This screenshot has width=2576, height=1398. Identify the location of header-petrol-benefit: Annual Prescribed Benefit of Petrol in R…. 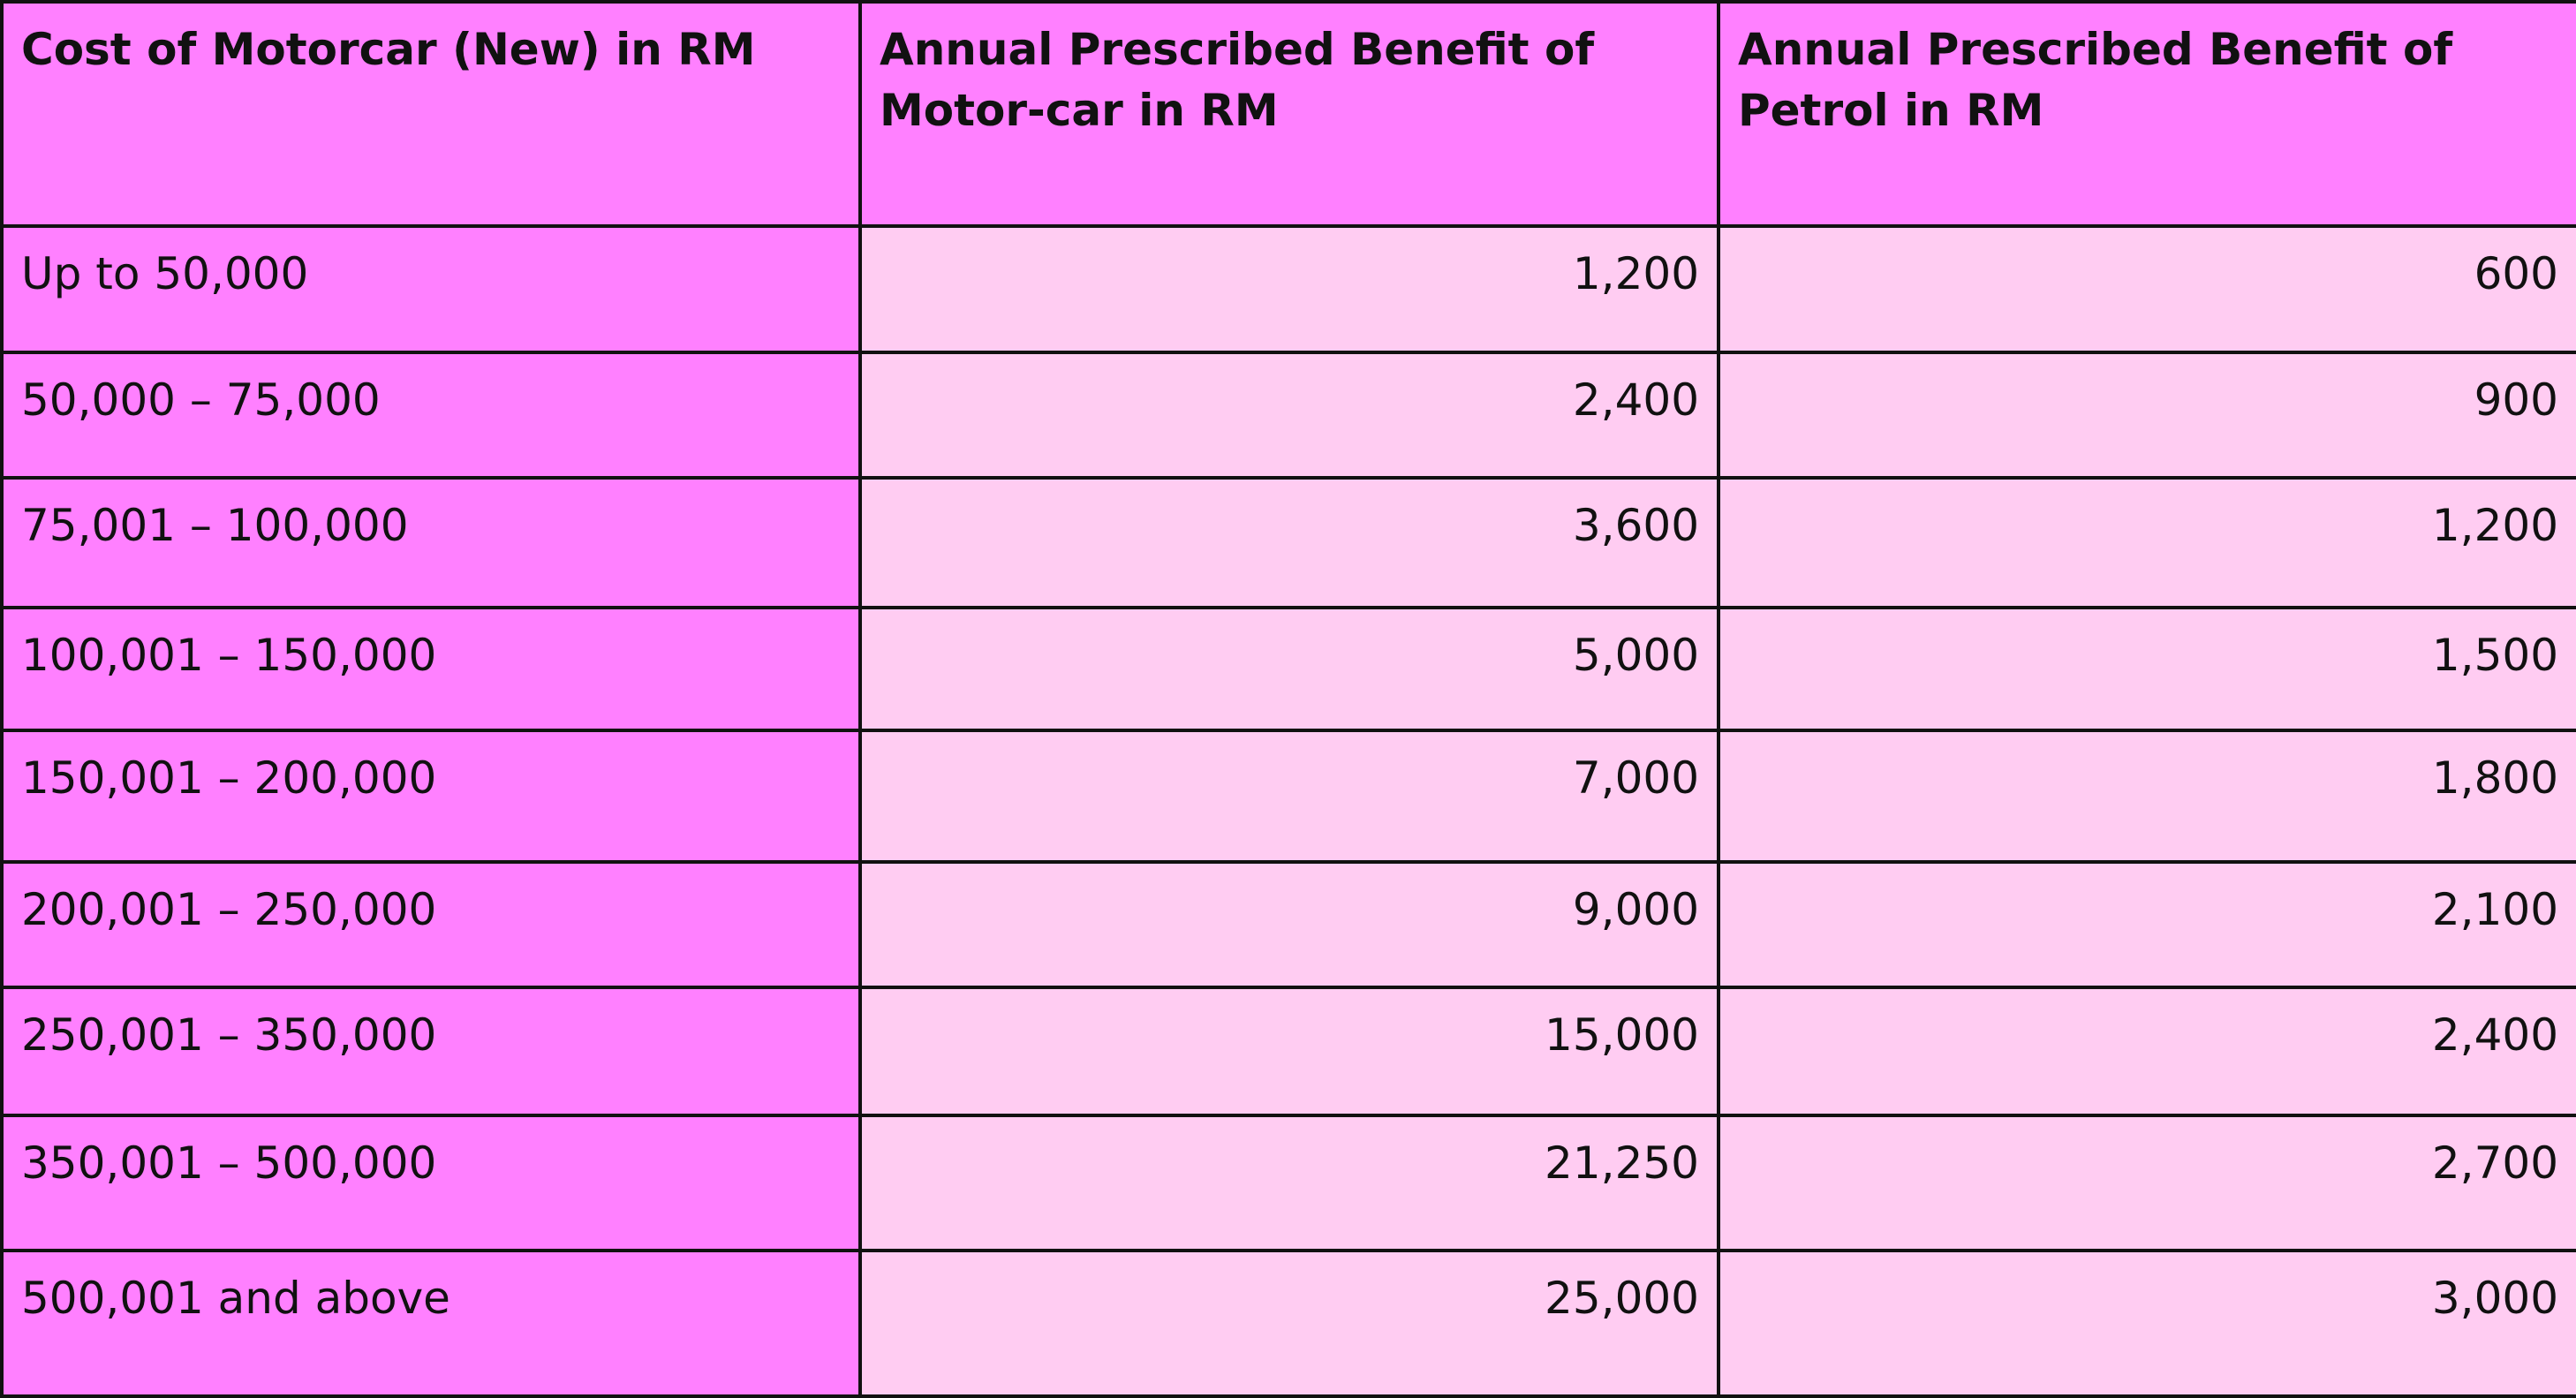
(2146, 114).